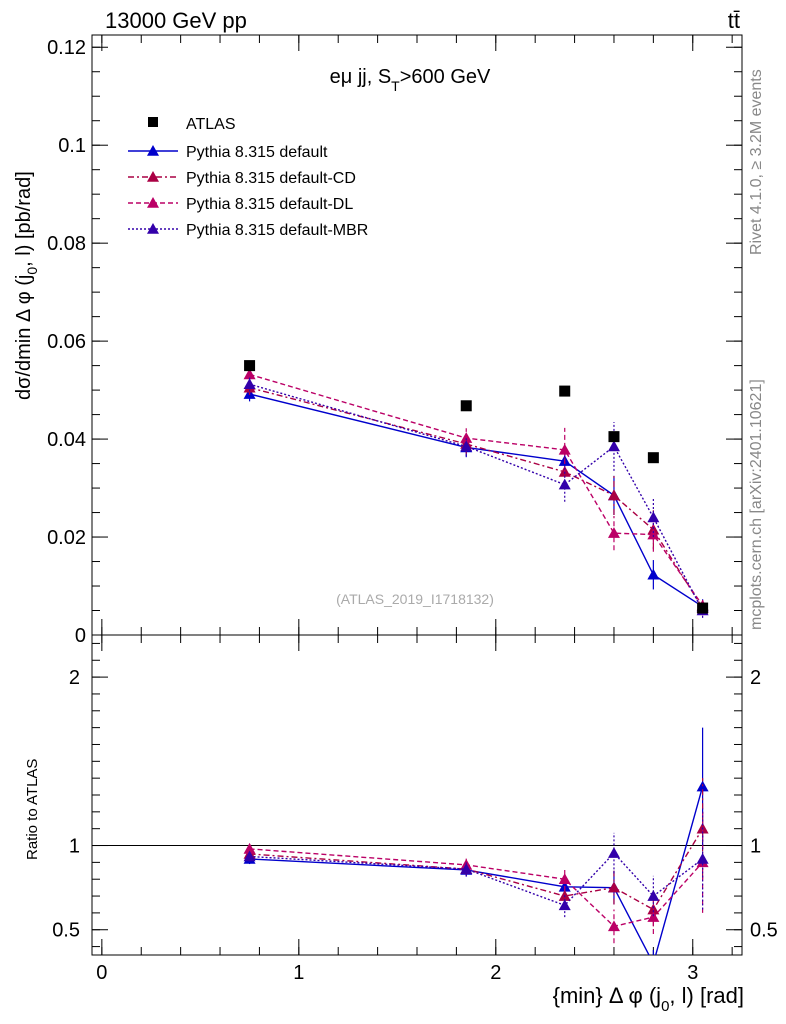 The width and height of the screenshot is (786, 1024). I want to click on analysis-watermark: (ATLAS_2019_I1718132), so click(415, 599).